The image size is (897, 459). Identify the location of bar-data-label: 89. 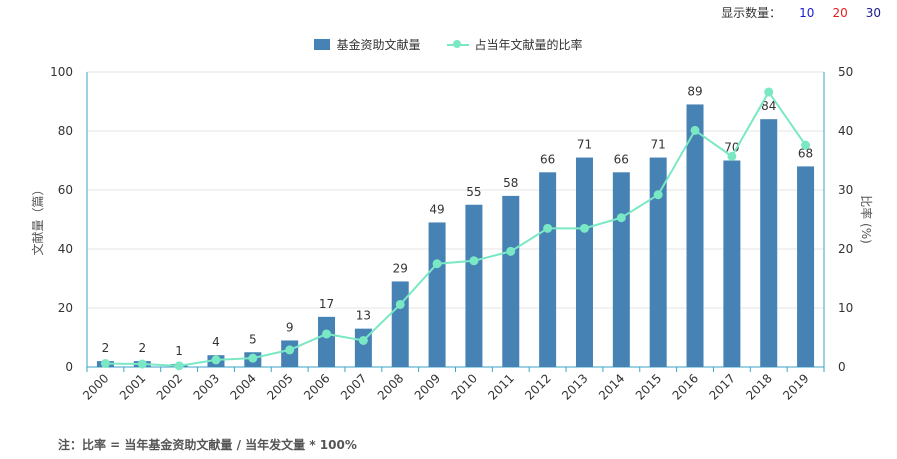
(694, 91).